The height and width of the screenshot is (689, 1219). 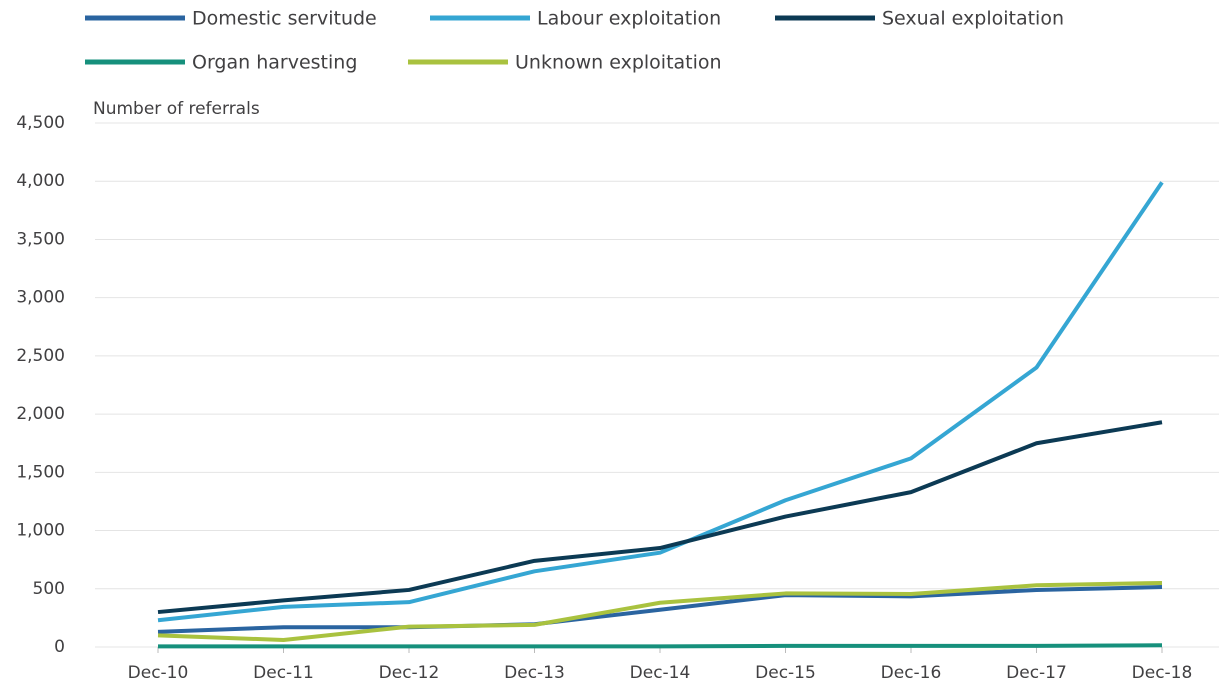 What do you see at coordinates (629, 19) in the screenshot?
I see `legend-label: Labour exploitation` at bounding box center [629, 19].